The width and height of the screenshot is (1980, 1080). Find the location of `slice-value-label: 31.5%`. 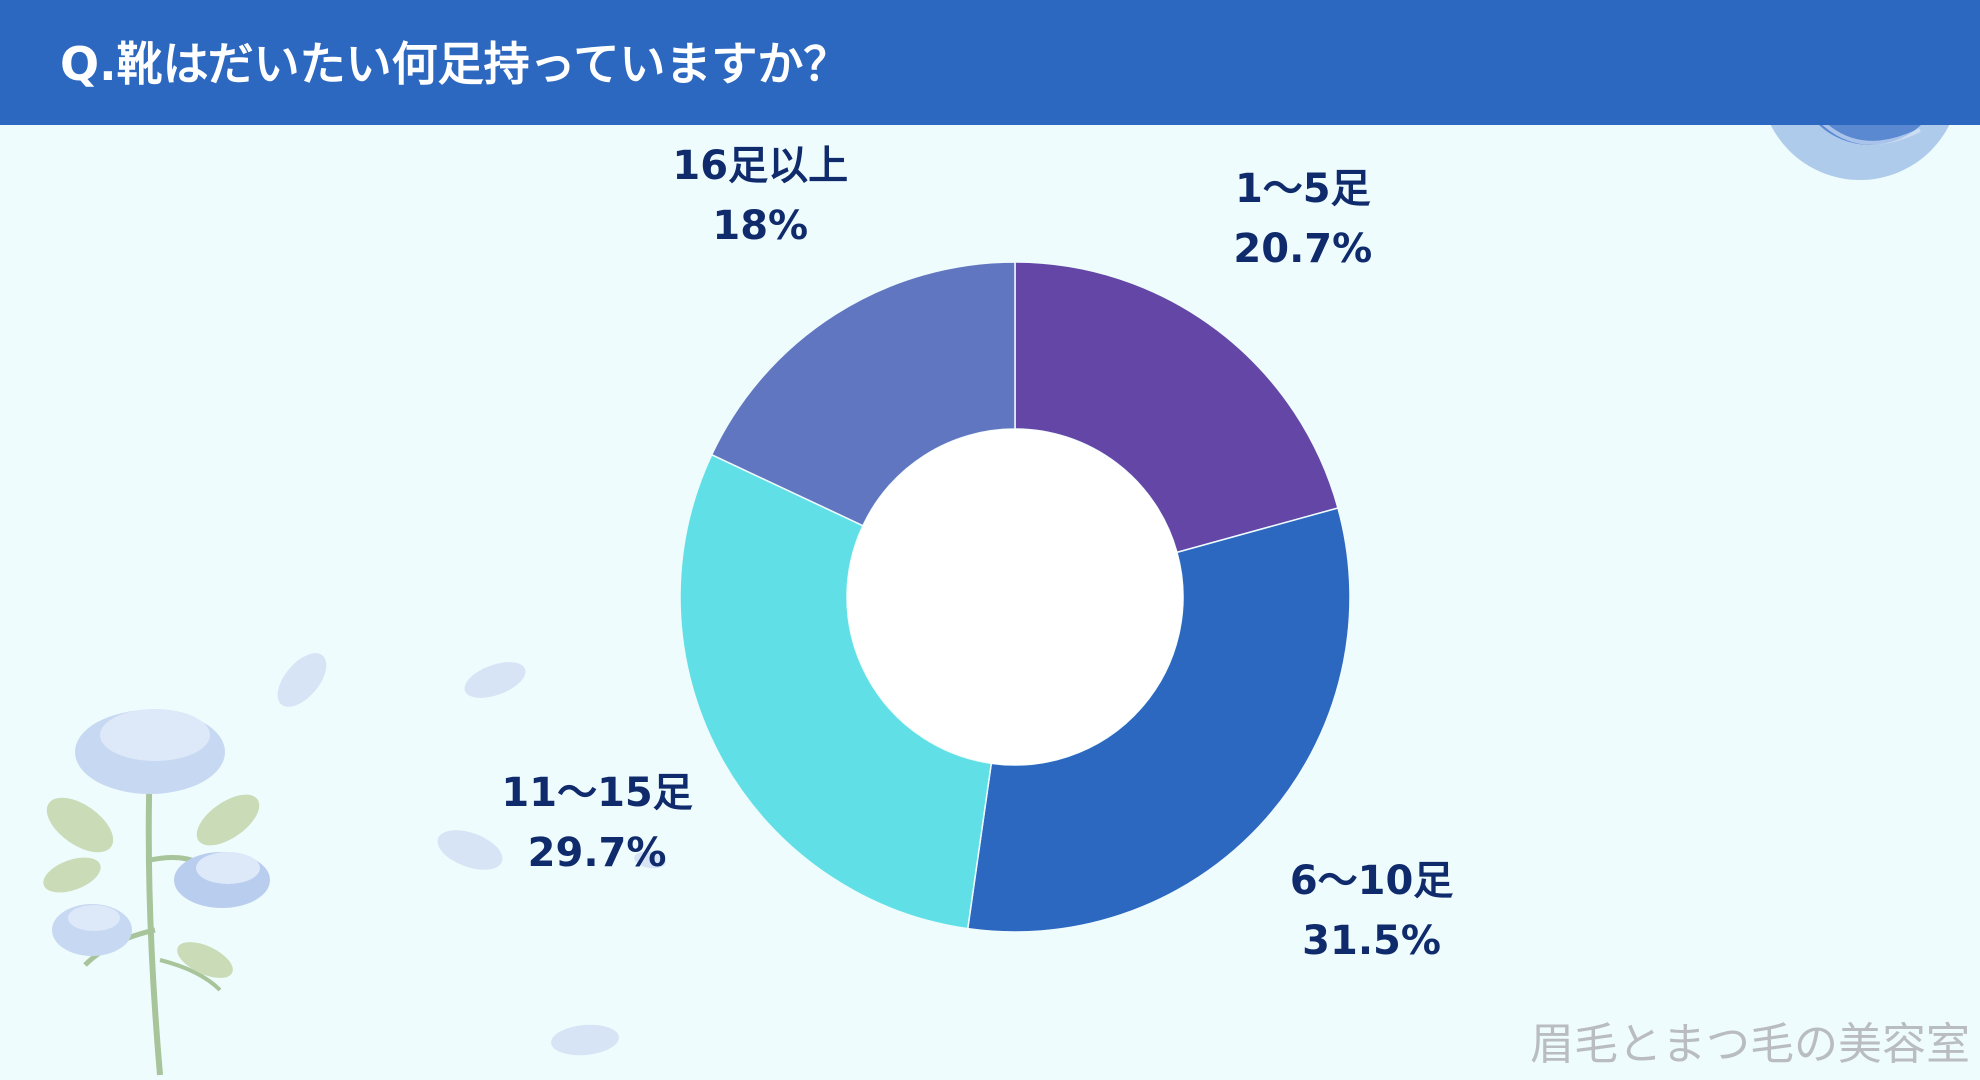

slice-value-label: 31.5% is located at coordinates (1371, 940).